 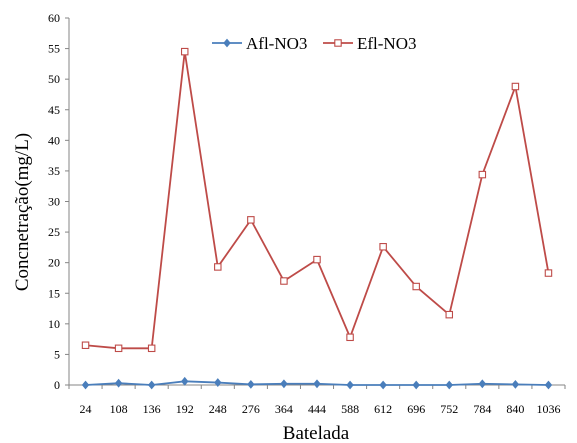 I want to click on x-tick-label: 248, so click(x=218, y=409).